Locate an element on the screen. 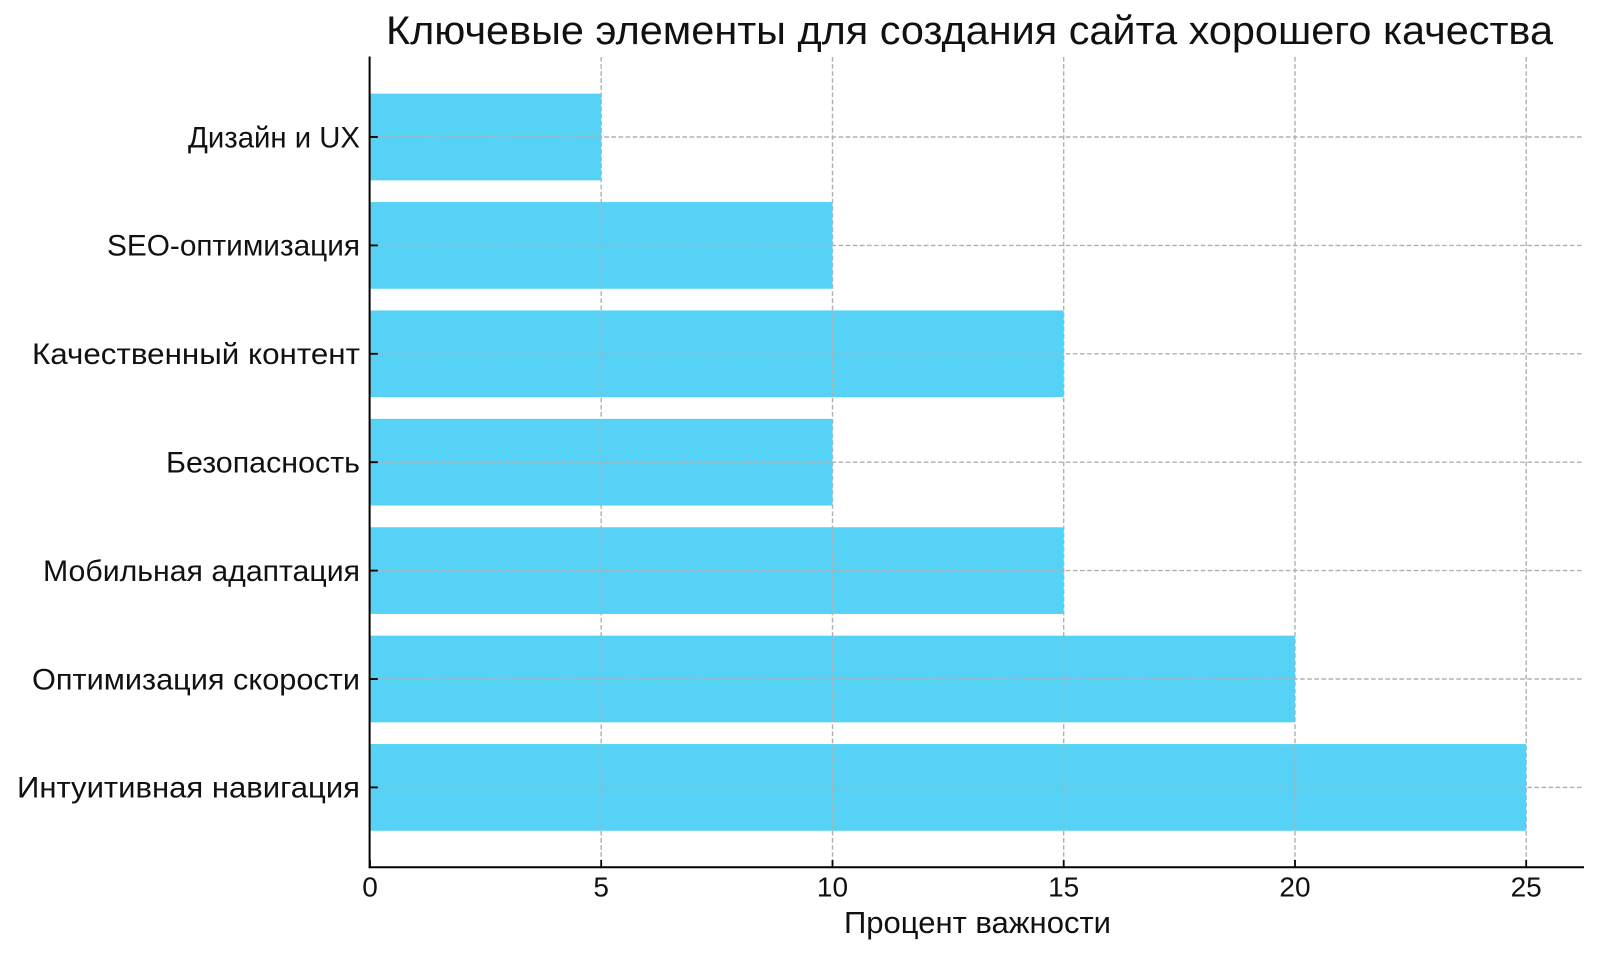 The image size is (1600, 954). svg-text: 15 is located at coordinates (1063, 887).